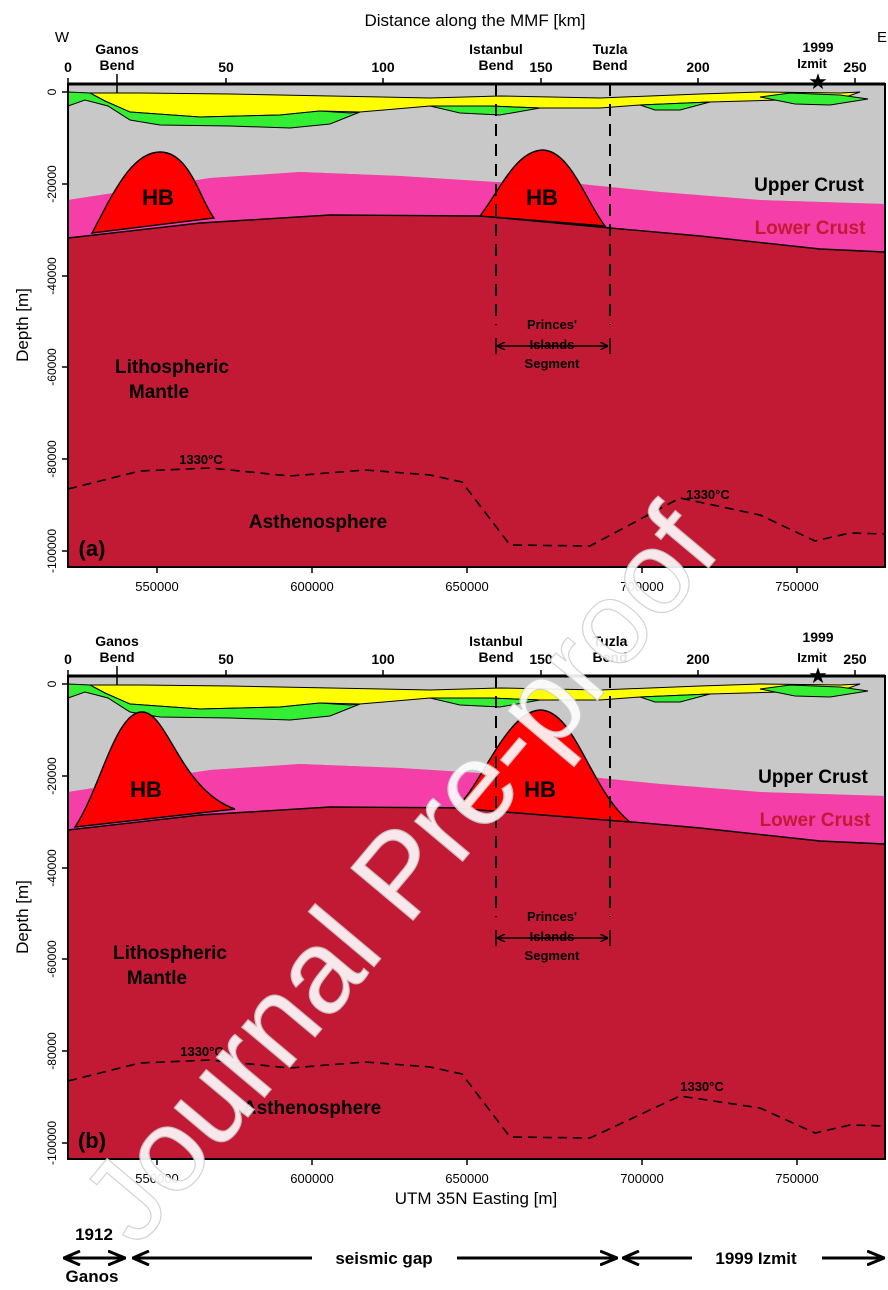 The width and height of the screenshot is (888, 1290). I want to click on x-ticks, so click(477, 570).